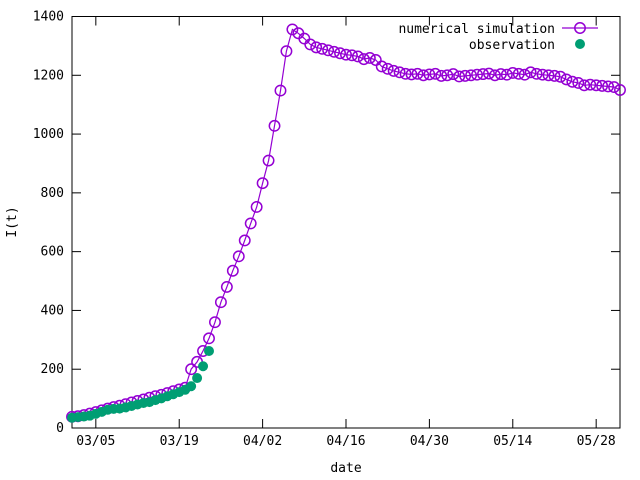 This screenshot has width=640, height=480. Describe the element at coordinates (262, 441) in the screenshot. I see `x-tick-label: 04/02` at that location.